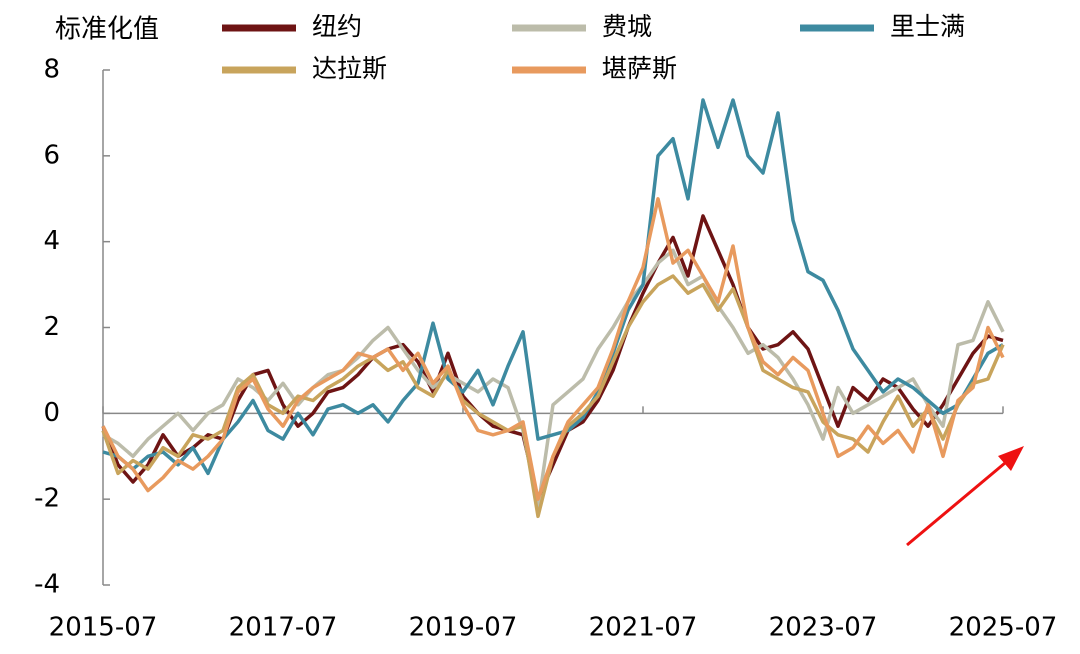  What do you see at coordinates (337, 26) in the screenshot?
I see `legend-label: 纽约` at bounding box center [337, 26].